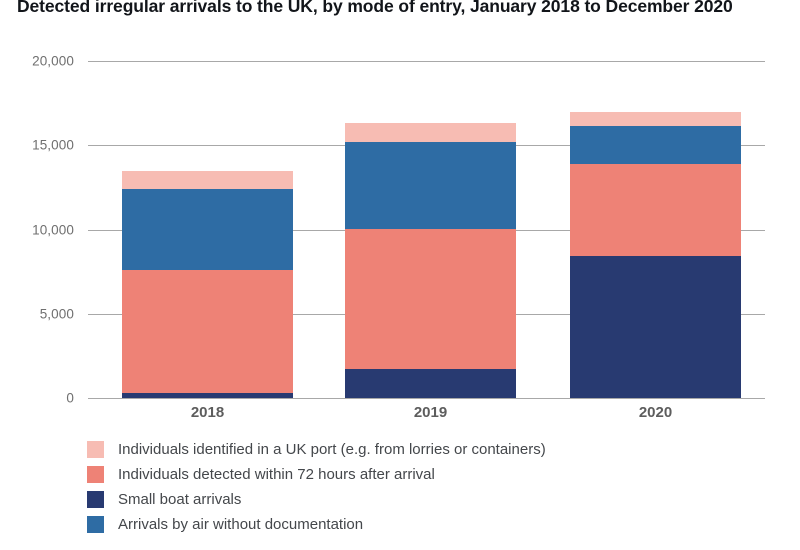 The image size is (800, 550). I want to click on bar-segment-2018-small-boat-arrivals, so click(207, 395).